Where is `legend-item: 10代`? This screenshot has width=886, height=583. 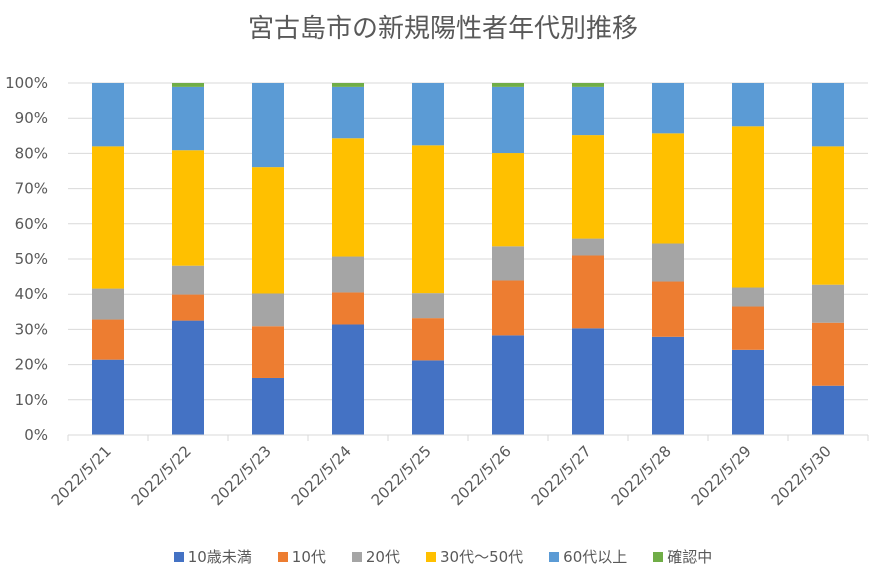
legend-item: 10代 is located at coordinates (301, 556).